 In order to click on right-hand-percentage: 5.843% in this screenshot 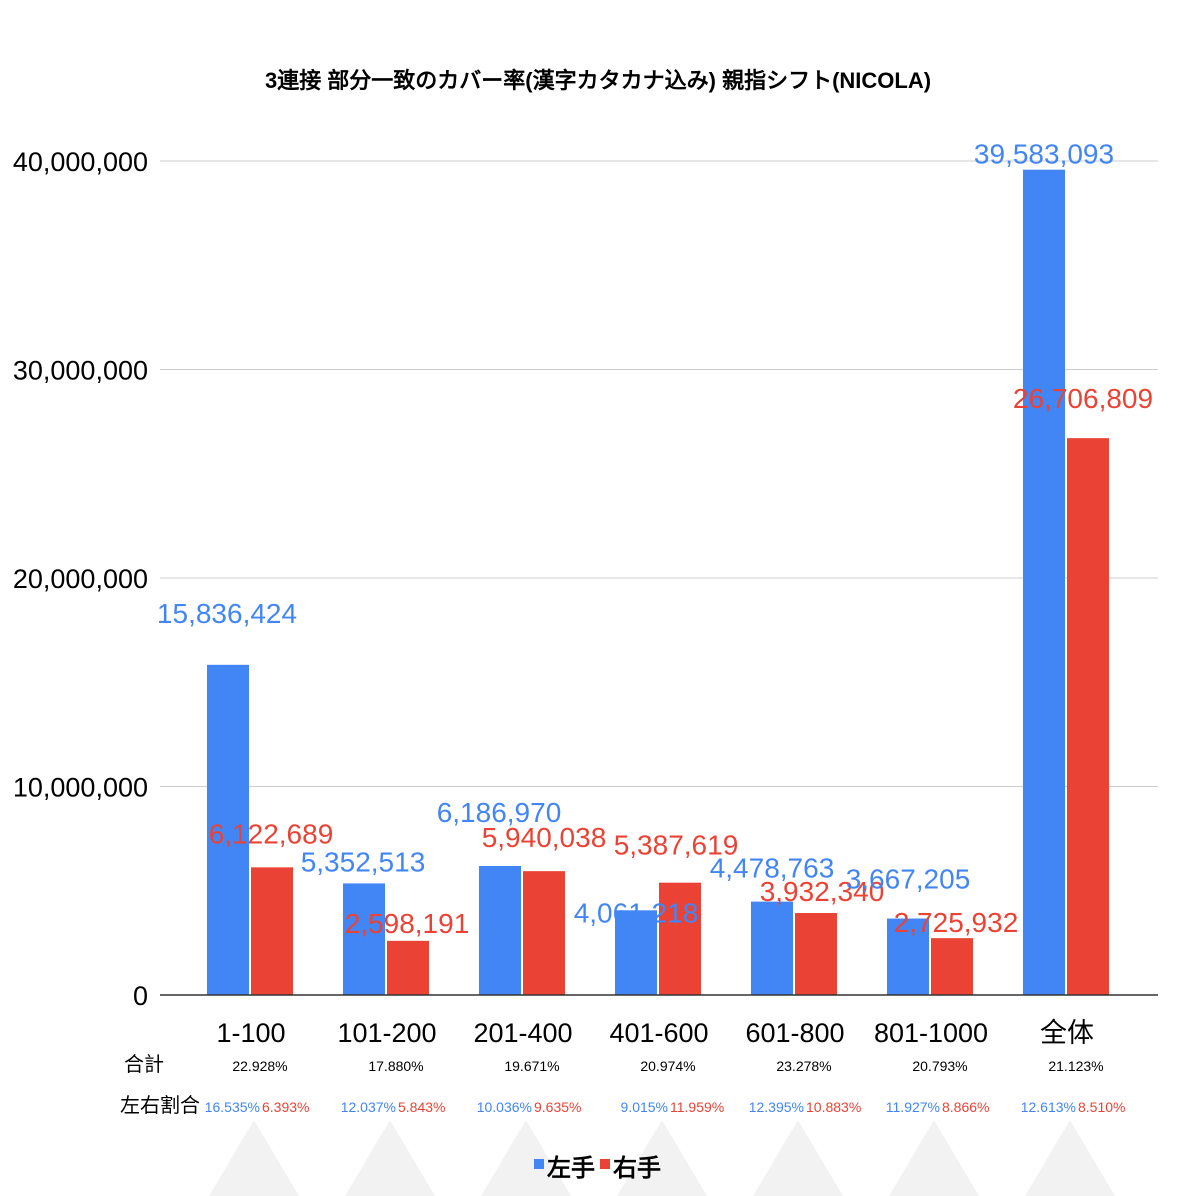, I will do `click(421, 1107)`.